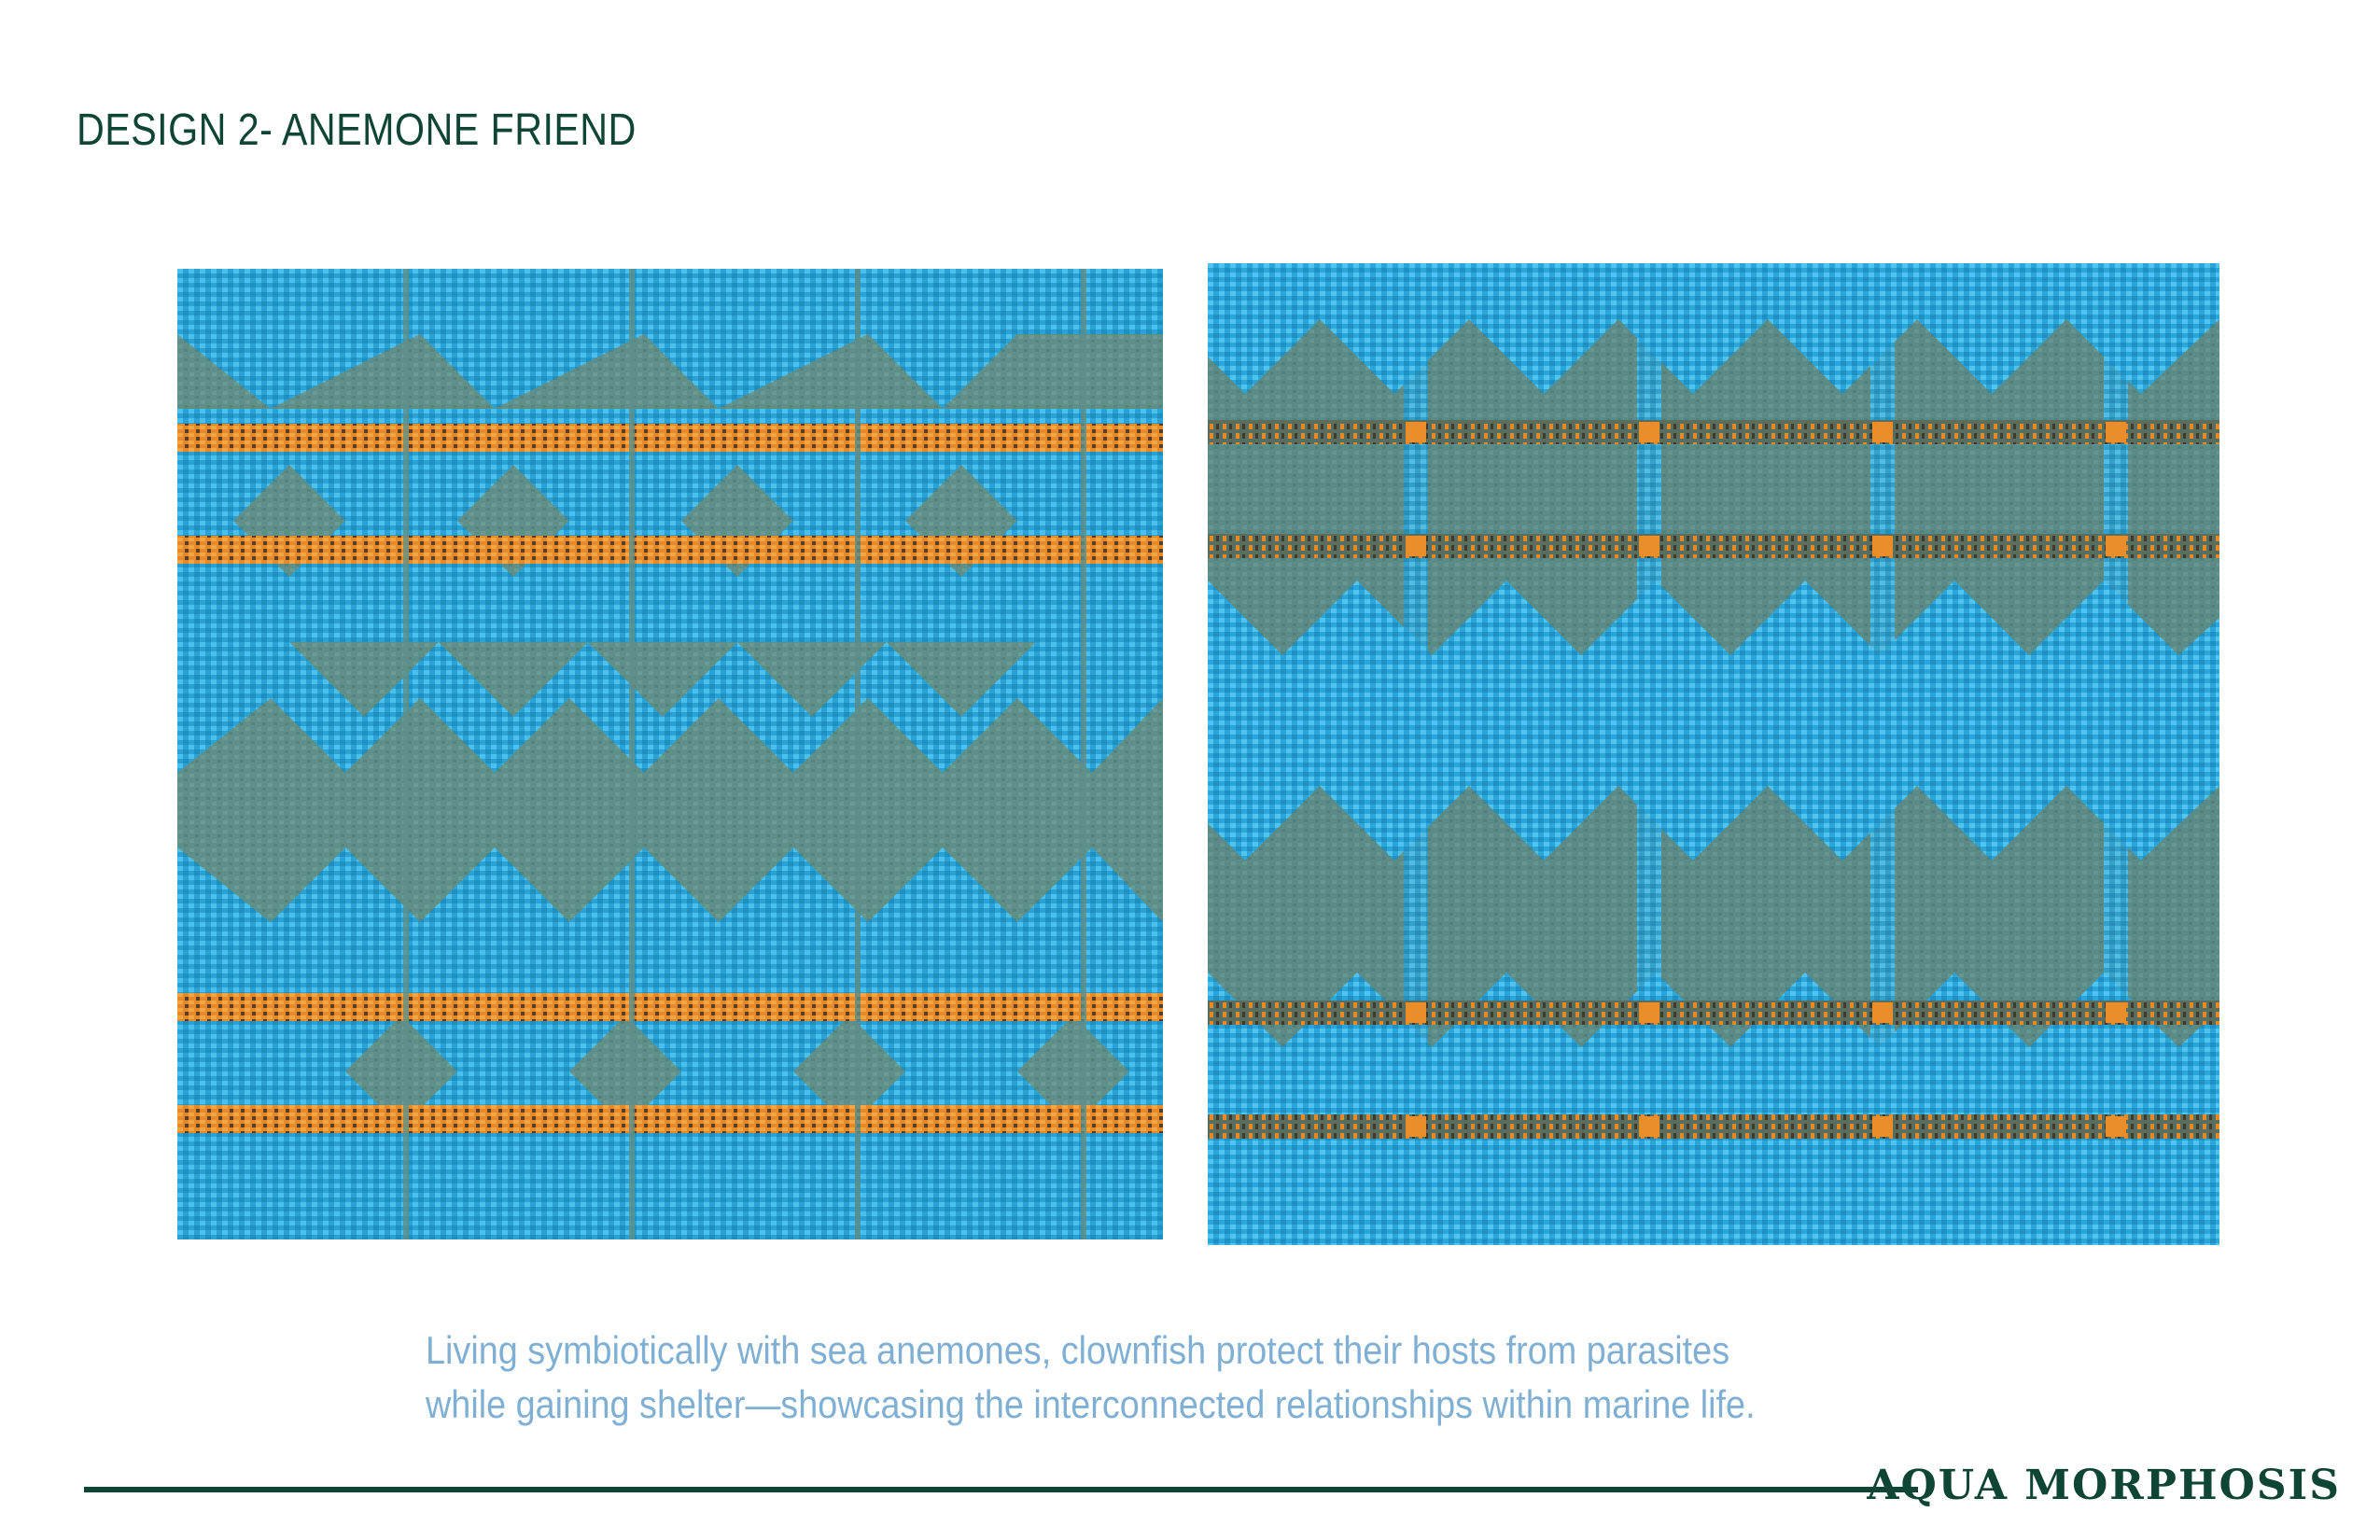 Image resolution: width=2380 pixels, height=1540 pixels. Describe the element at coordinates (1001, 1489) in the screenshot. I see `footer-divider` at that location.